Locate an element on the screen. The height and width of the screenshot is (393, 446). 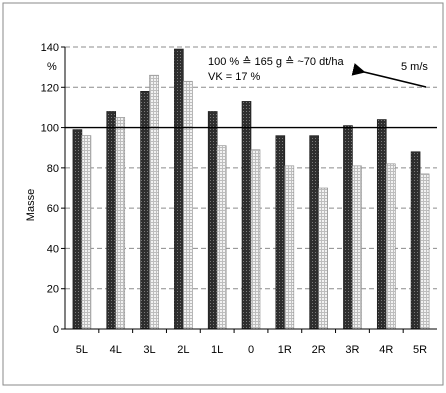
x-tick-label: 0 is located at coordinates (251, 350).